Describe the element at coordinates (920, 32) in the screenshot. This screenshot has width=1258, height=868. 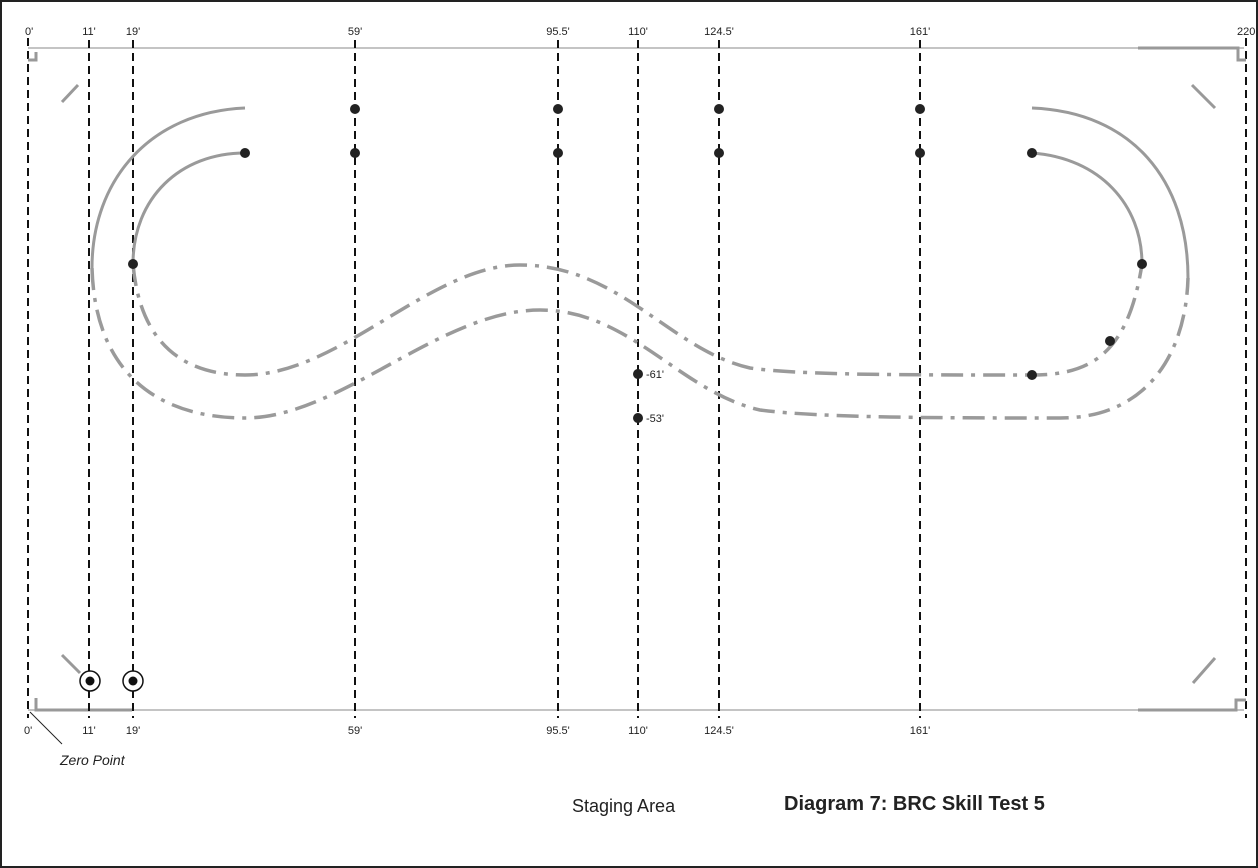
I see `top-label-161: 161'` at that location.